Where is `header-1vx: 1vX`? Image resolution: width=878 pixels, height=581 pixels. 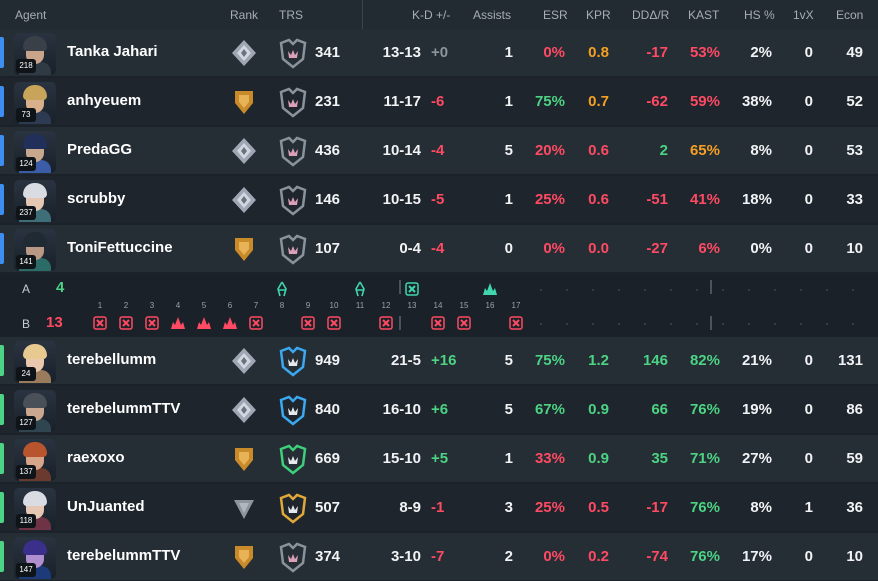
header-1vx: 1vX is located at coordinates (803, 15).